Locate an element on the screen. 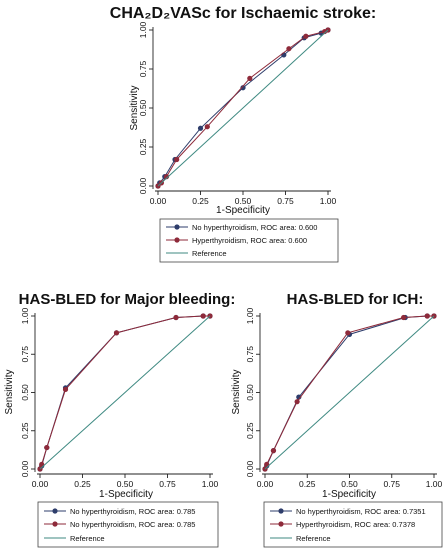 This screenshot has height=550, width=447. legend-label: Hyperthyroidism, ROC area: 0.600 is located at coordinates (249, 240).